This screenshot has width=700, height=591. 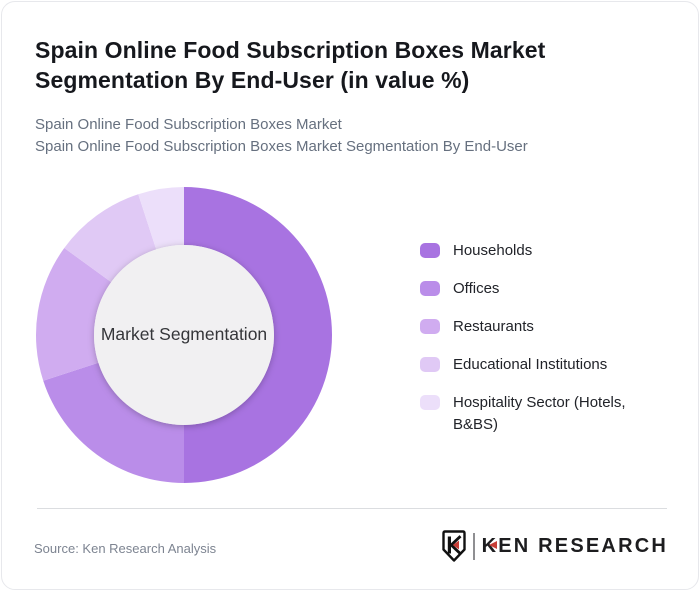 What do you see at coordinates (476, 288) in the screenshot?
I see `legend-label: Offices` at bounding box center [476, 288].